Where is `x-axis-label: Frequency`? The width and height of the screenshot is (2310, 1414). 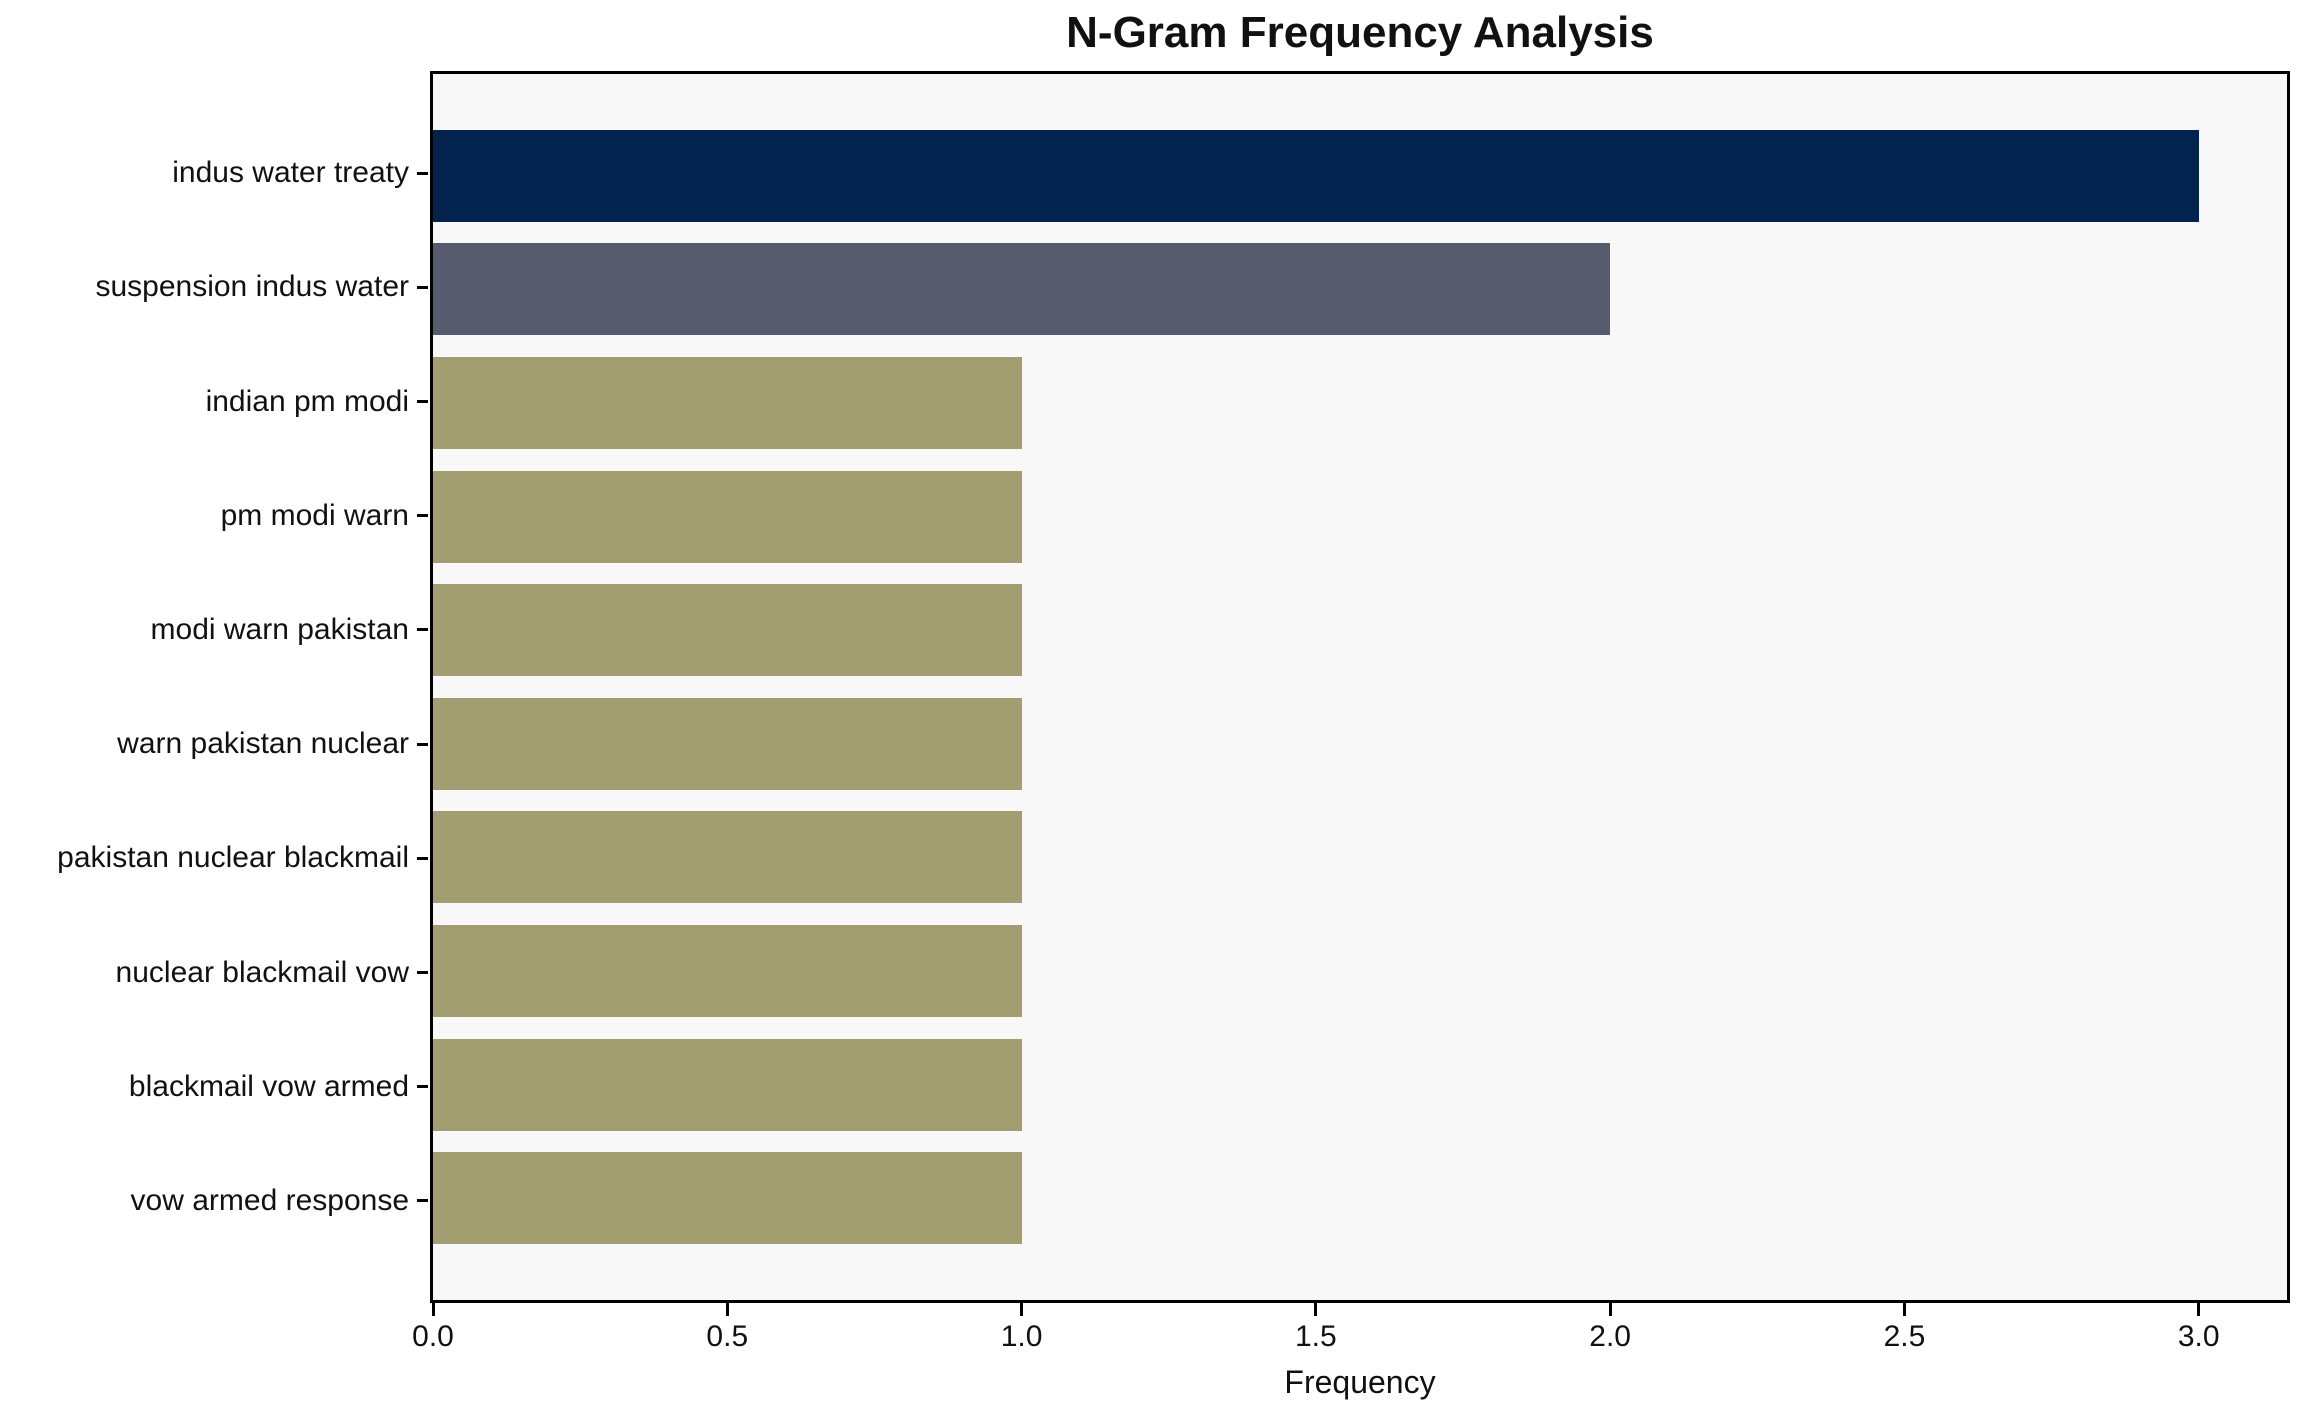 x-axis-label: Frequency is located at coordinates (1360, 1382).